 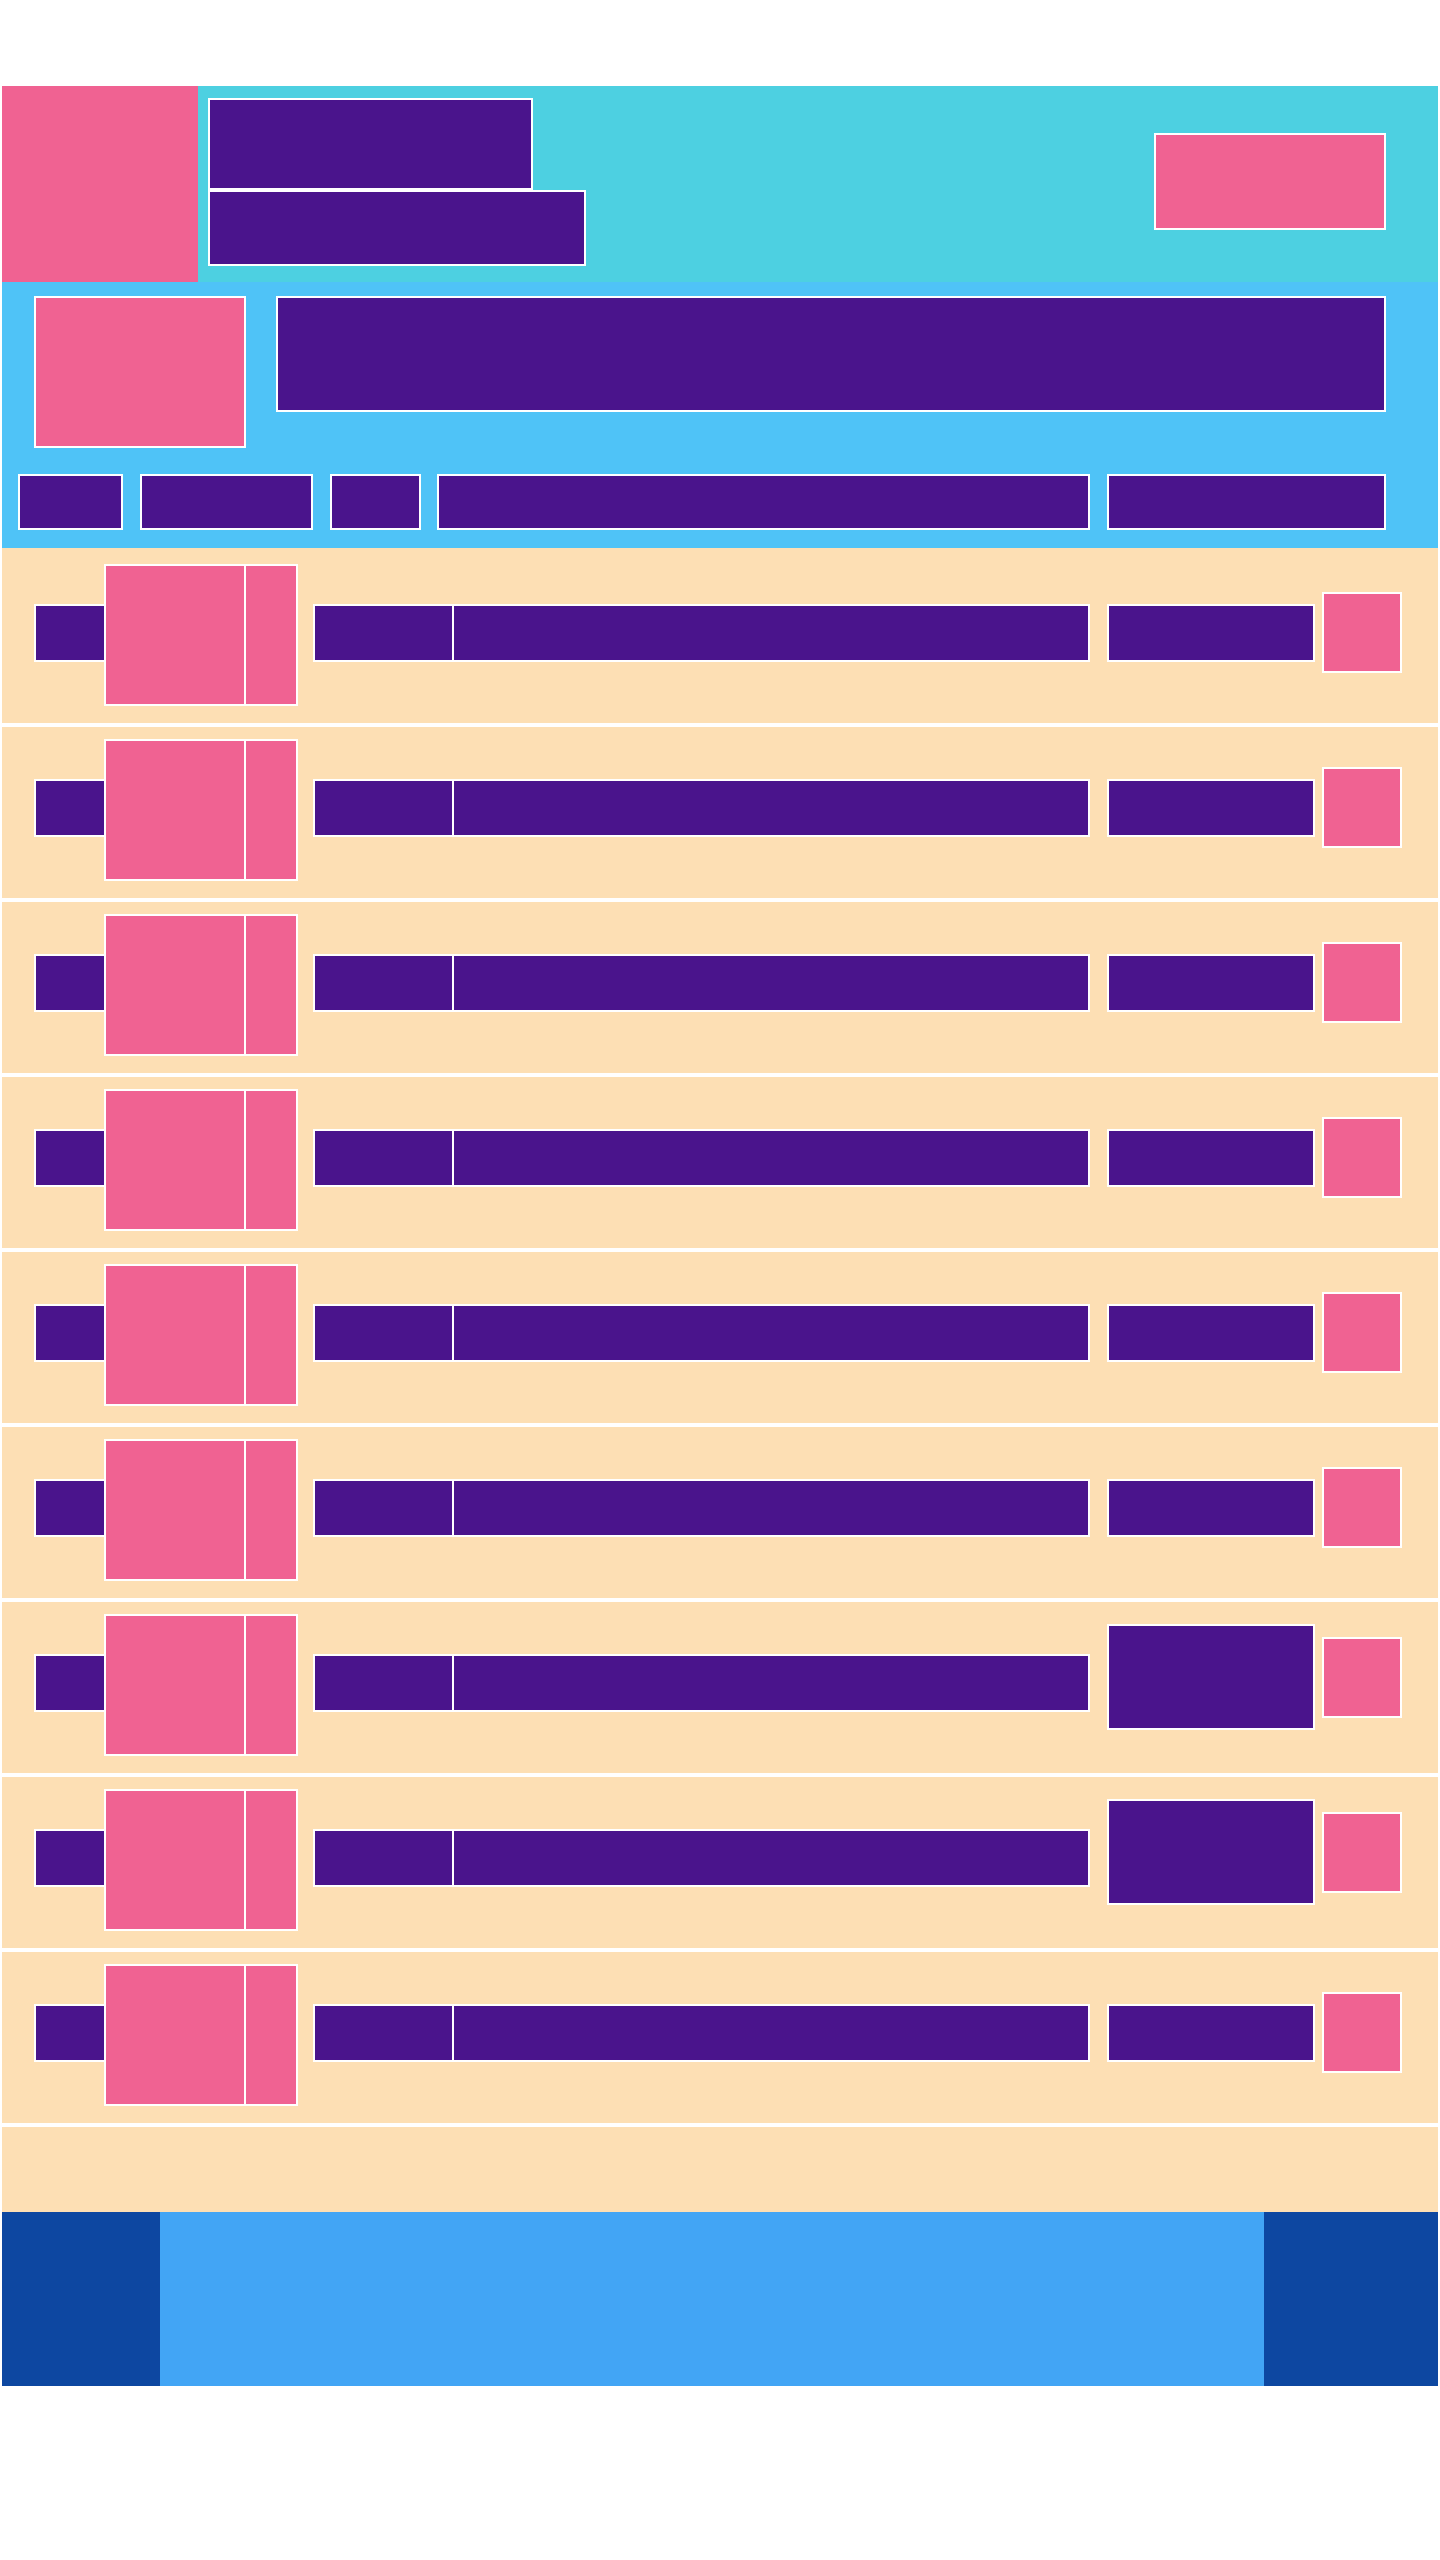 What do you see at coordinates (140, 372) in the screenshot?
I see `image-placeholder-icon` at bounding box center [140, 372].